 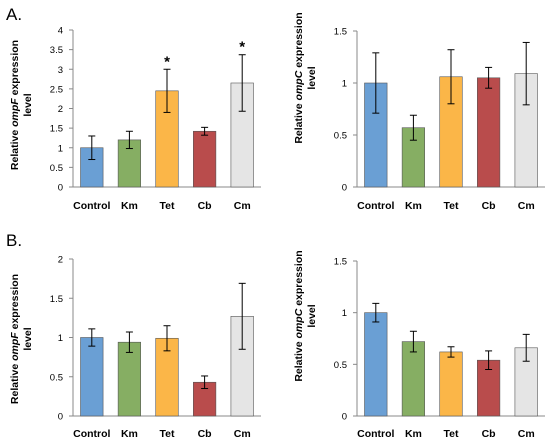 I want to click on y-tick-label: 3, so click(x=60, y=70).